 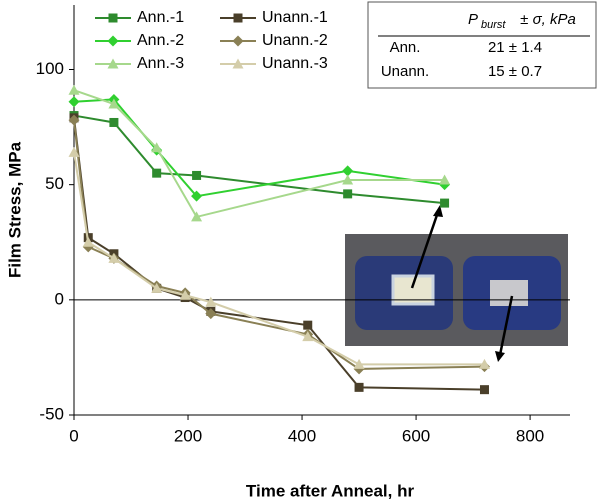 What do you see at coordinates (14, 209) in the screenshot?
I see `y-axis-title: Film Stress, MPa` at bounding box center [14, 209].